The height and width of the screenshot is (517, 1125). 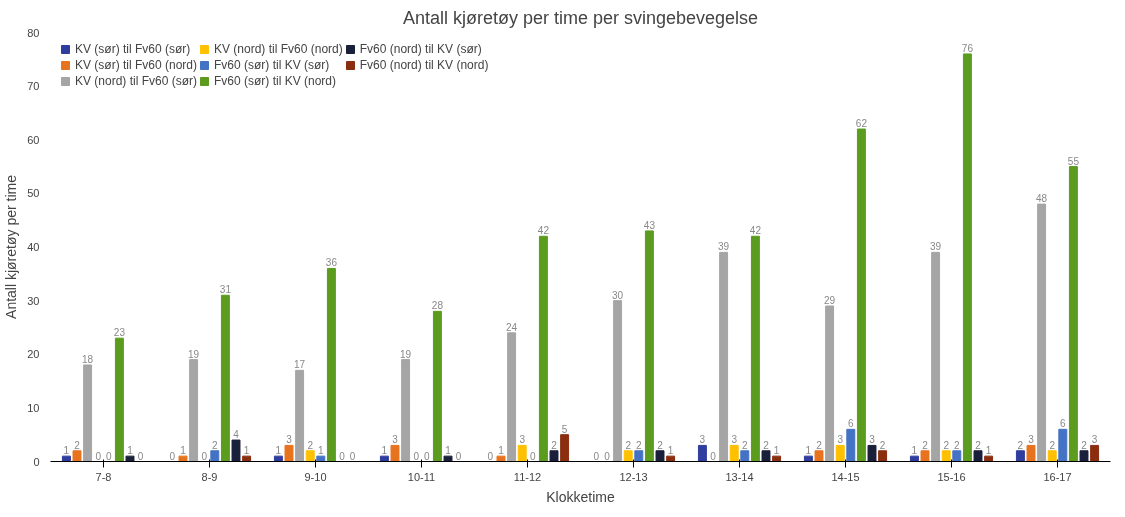 What do you see at coordinates (11, 246) in the screenshot?
I see `y-axis-title: Antall kjøretøy per time` at bounding box center [11, 246].